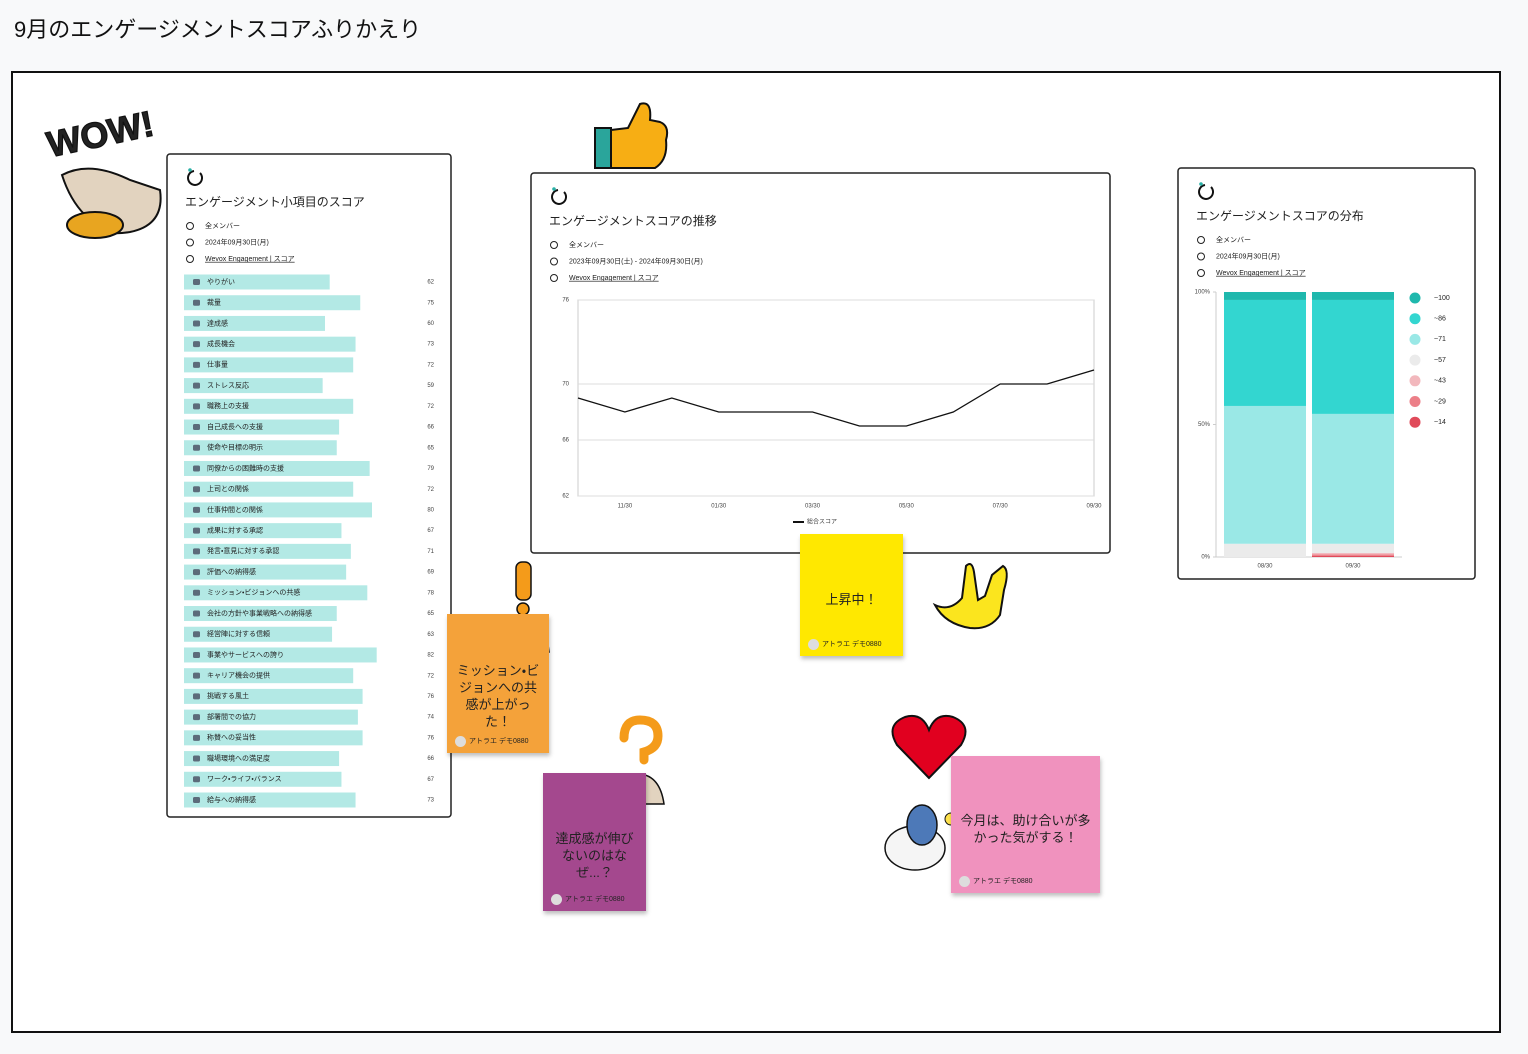 This screenshot has width=1528, height=1054. What do you see at coordinates (430, 738) in the screenshot?
I see `value-label: 76` at bounding box center [430, 738].